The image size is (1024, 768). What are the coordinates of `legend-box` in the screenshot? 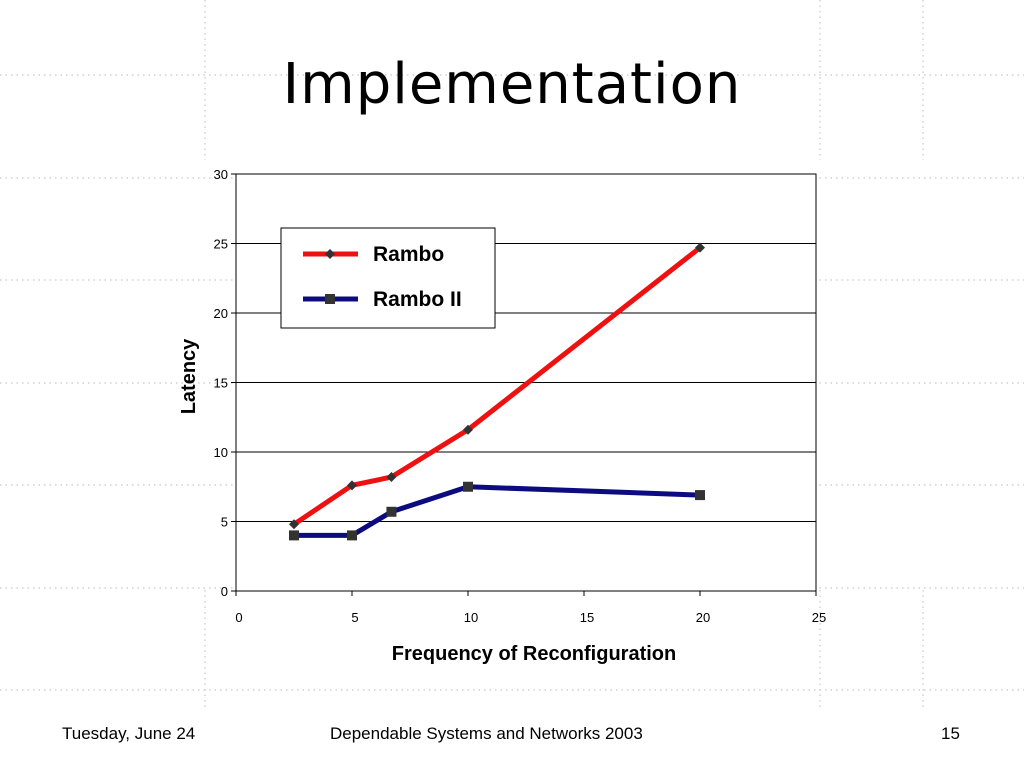 It's located at (388, 278).